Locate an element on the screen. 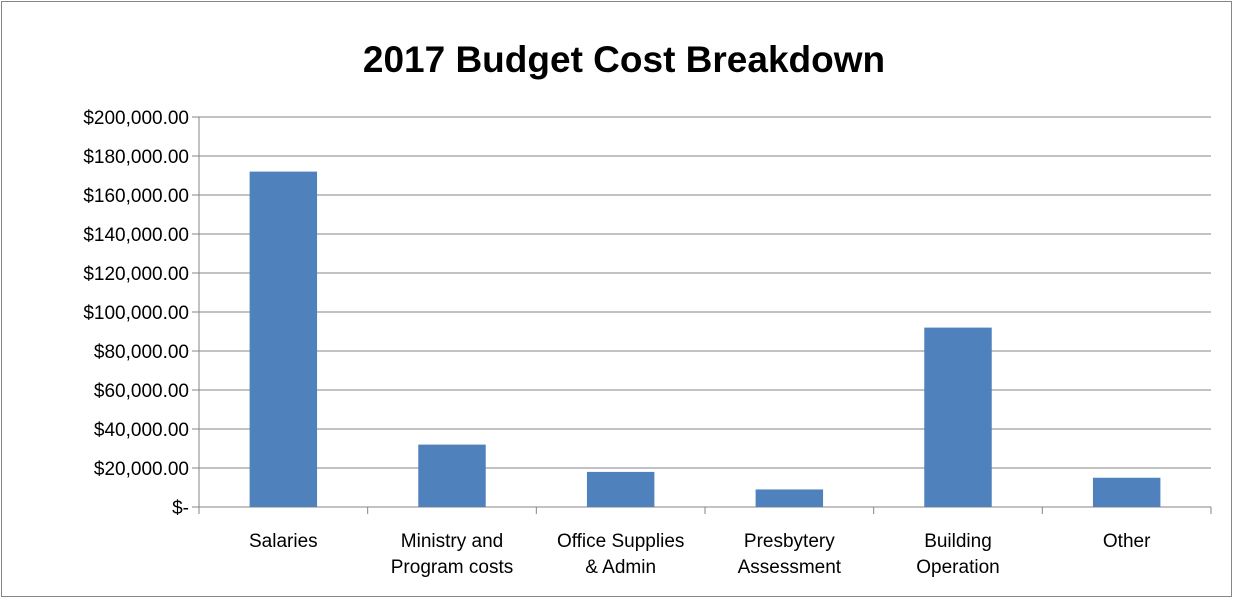 Image resolution: width=1235 pixels, height=601 pixels. y-tick-label: $80,000.00 is located at coordinates (141, 352).